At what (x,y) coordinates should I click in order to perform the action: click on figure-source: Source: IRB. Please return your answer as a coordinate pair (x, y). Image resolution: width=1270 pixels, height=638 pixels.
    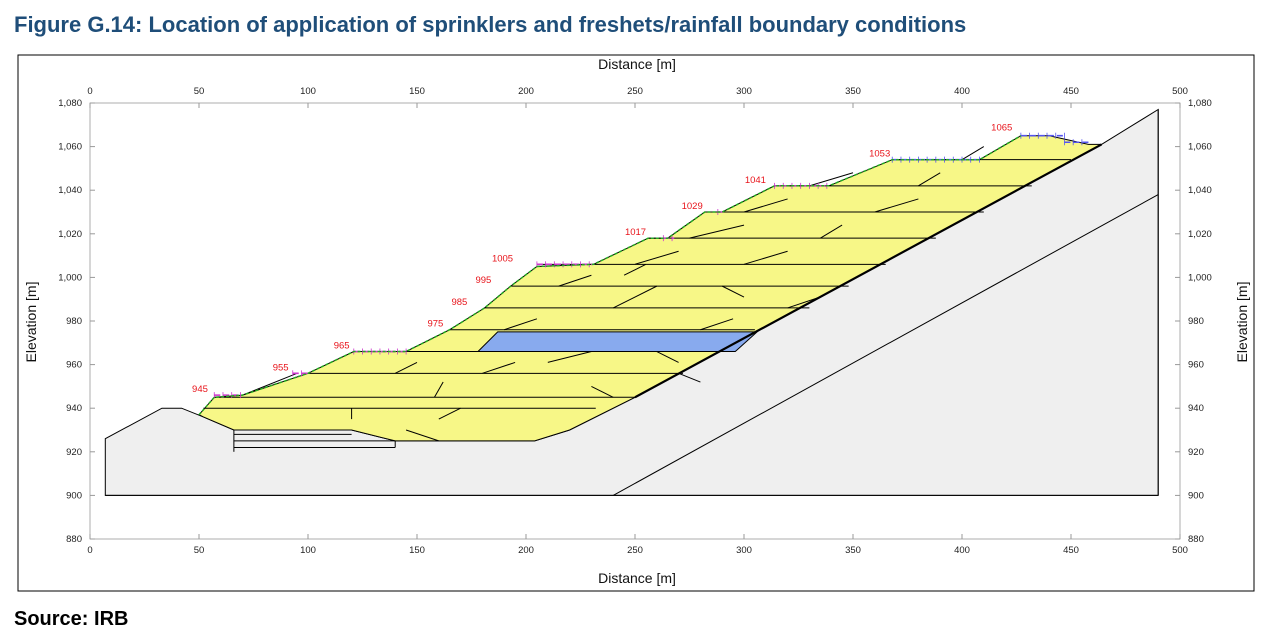
    Looking at the image, I should click on (71, 619).